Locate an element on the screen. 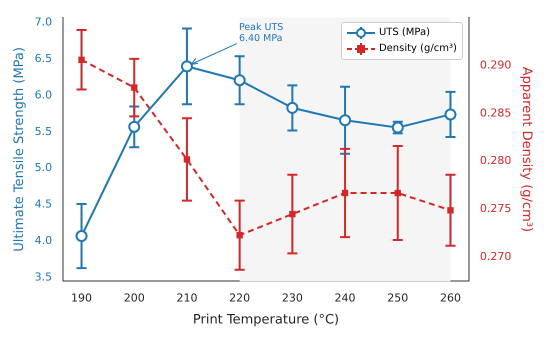 This screenshot has height=340, width=550. y-tick-label: 7.0 is located at coordinates (43, 22).